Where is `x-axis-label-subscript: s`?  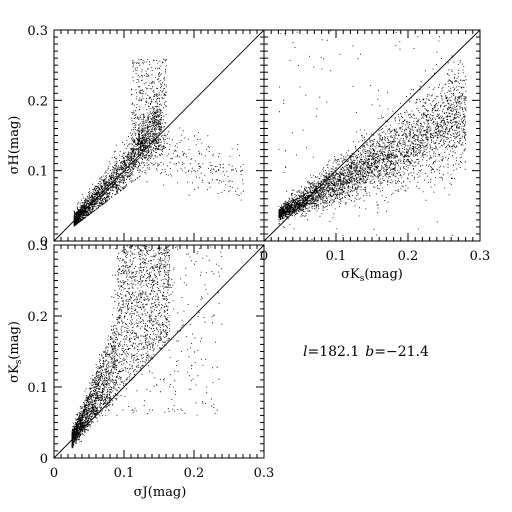
x-axis-label-subscript: s is located at coordinates (362, 279).